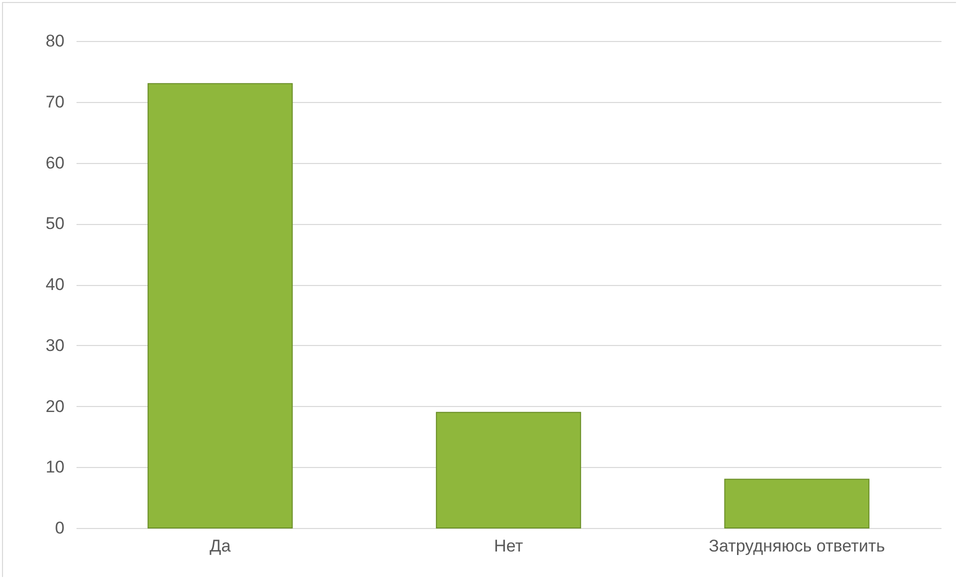  What do you see at coordinates (797, 546) in the screenshot?
I see `x-tick-label: Затрудняюсь ответить` at bounding box center [797, 546].